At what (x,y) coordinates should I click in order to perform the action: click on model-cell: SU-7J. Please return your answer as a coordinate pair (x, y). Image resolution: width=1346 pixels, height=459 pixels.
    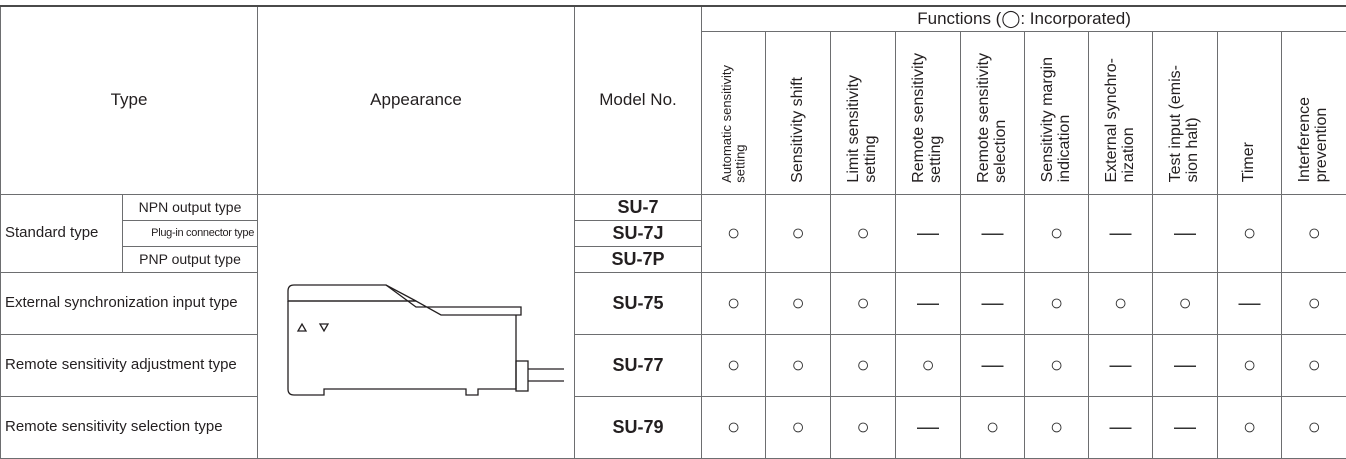
    Looking at the image, I should click on (638, 233).